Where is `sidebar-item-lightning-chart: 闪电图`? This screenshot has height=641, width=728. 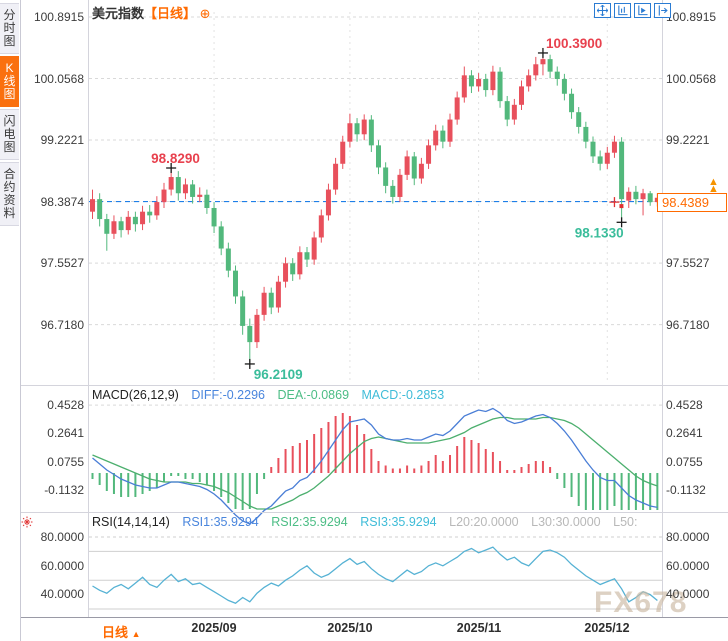 sidebar-item-lightning-chart: 闪电图 is located at coordinates (9, 134).